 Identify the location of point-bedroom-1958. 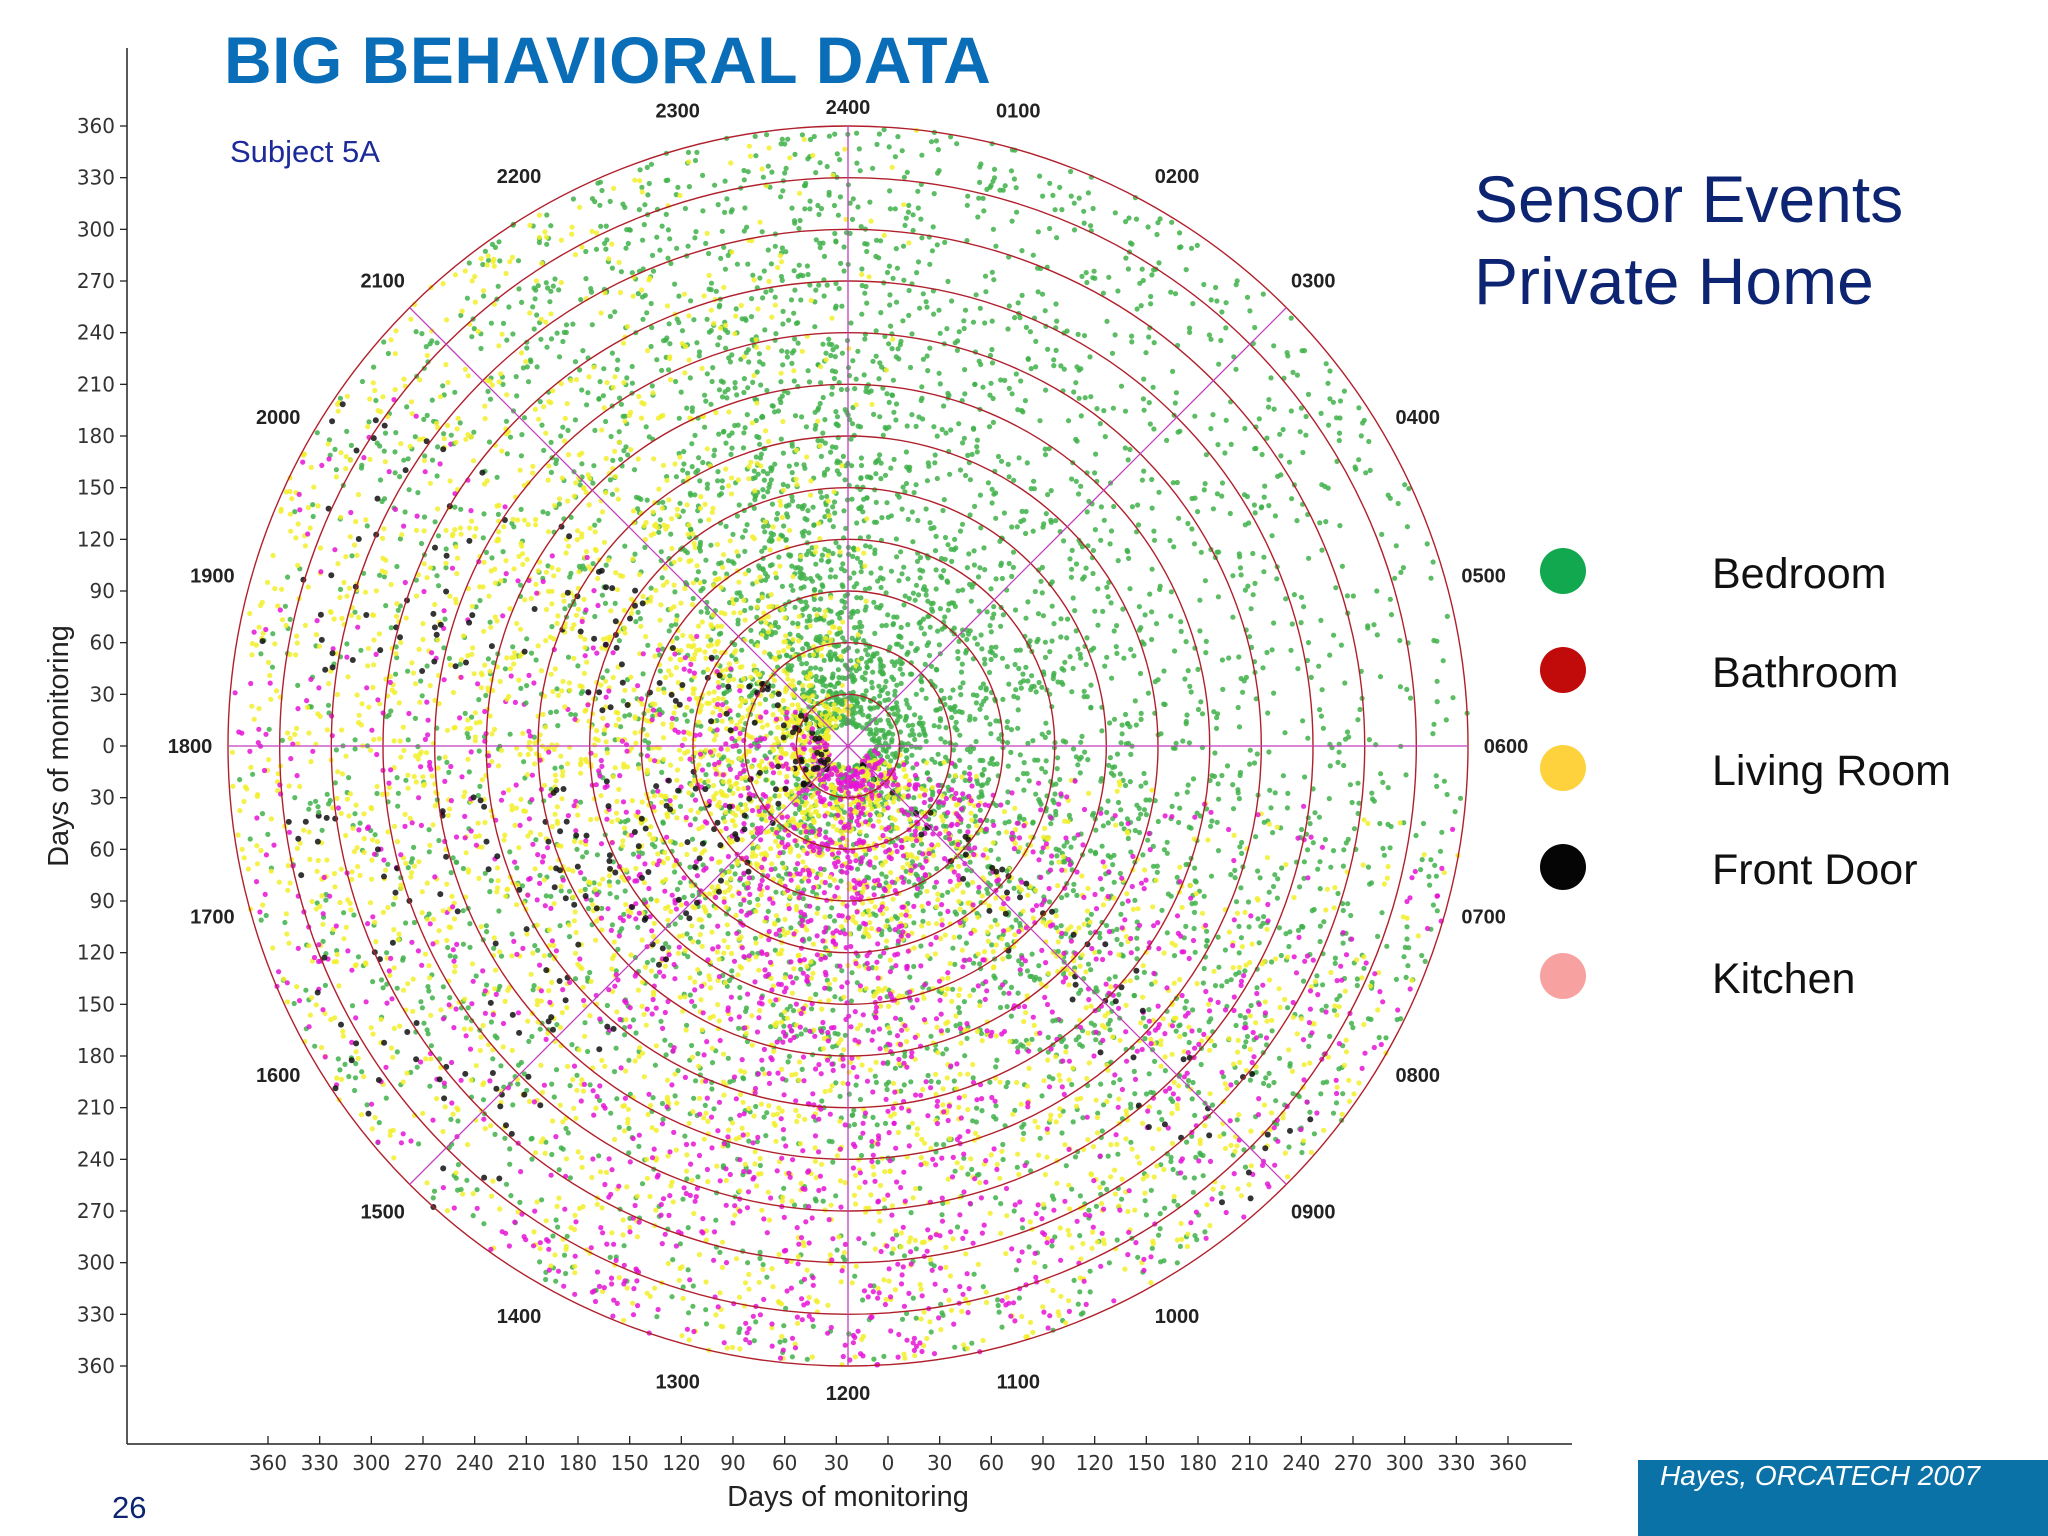
(1107, 812).